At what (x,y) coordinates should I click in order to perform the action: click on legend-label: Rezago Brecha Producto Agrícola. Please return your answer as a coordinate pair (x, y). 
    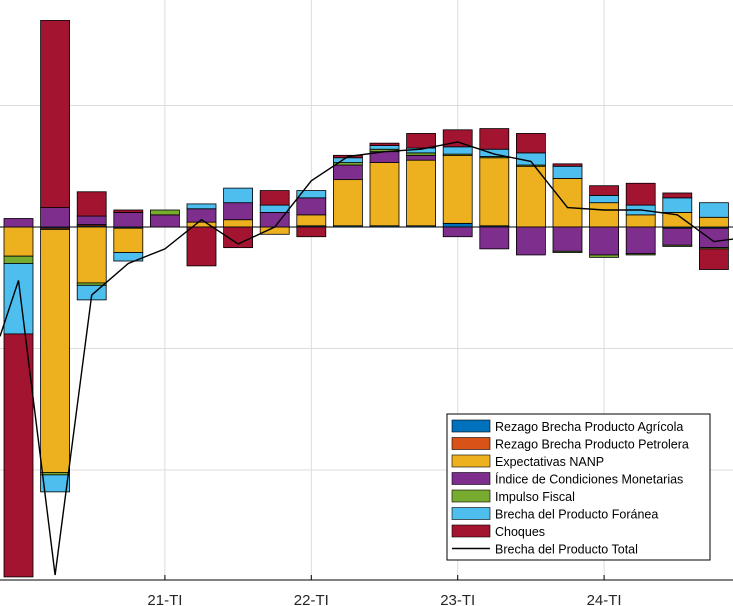
    Looking at the image, I should click on (589, 427).